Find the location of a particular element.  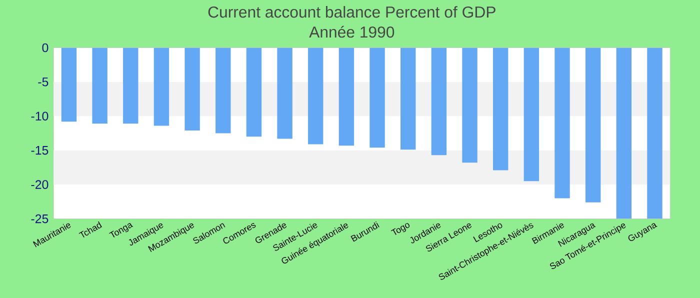

chart-subtitle: Année 1990 is located at coordinates (351, 32).